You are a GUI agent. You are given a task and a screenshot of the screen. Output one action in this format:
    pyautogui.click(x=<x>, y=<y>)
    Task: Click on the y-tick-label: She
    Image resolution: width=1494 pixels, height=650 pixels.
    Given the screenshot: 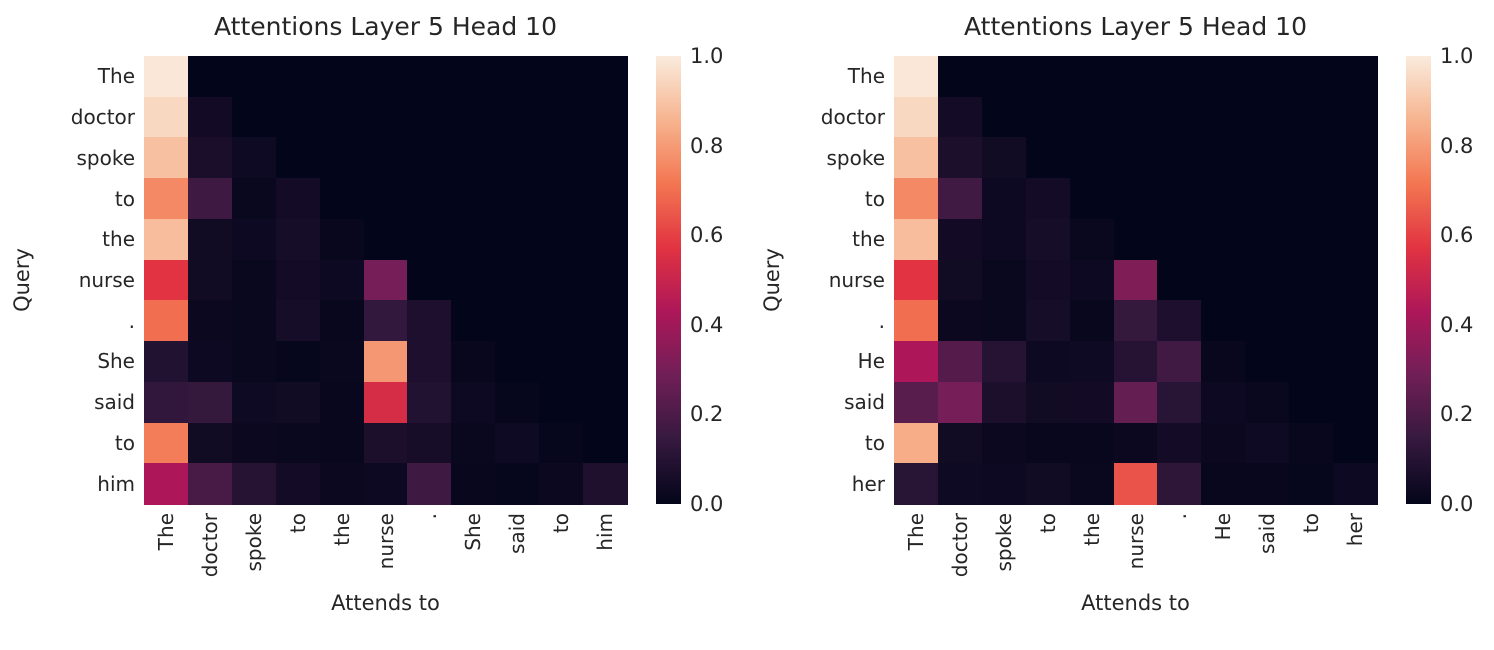 What is the action you would take?
    pyautogui.click(x=116, y=361)
    